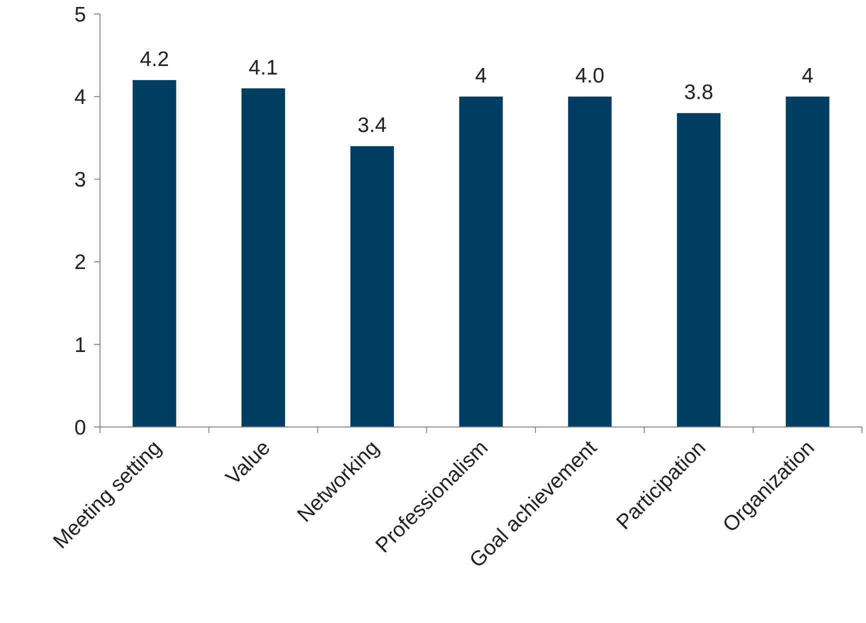 This screenshot has height=623, width=866. What do you see at coordinates (699, 92) in the screenshot?
I see `data-label: 3.8` at bounding box center [699, 92].